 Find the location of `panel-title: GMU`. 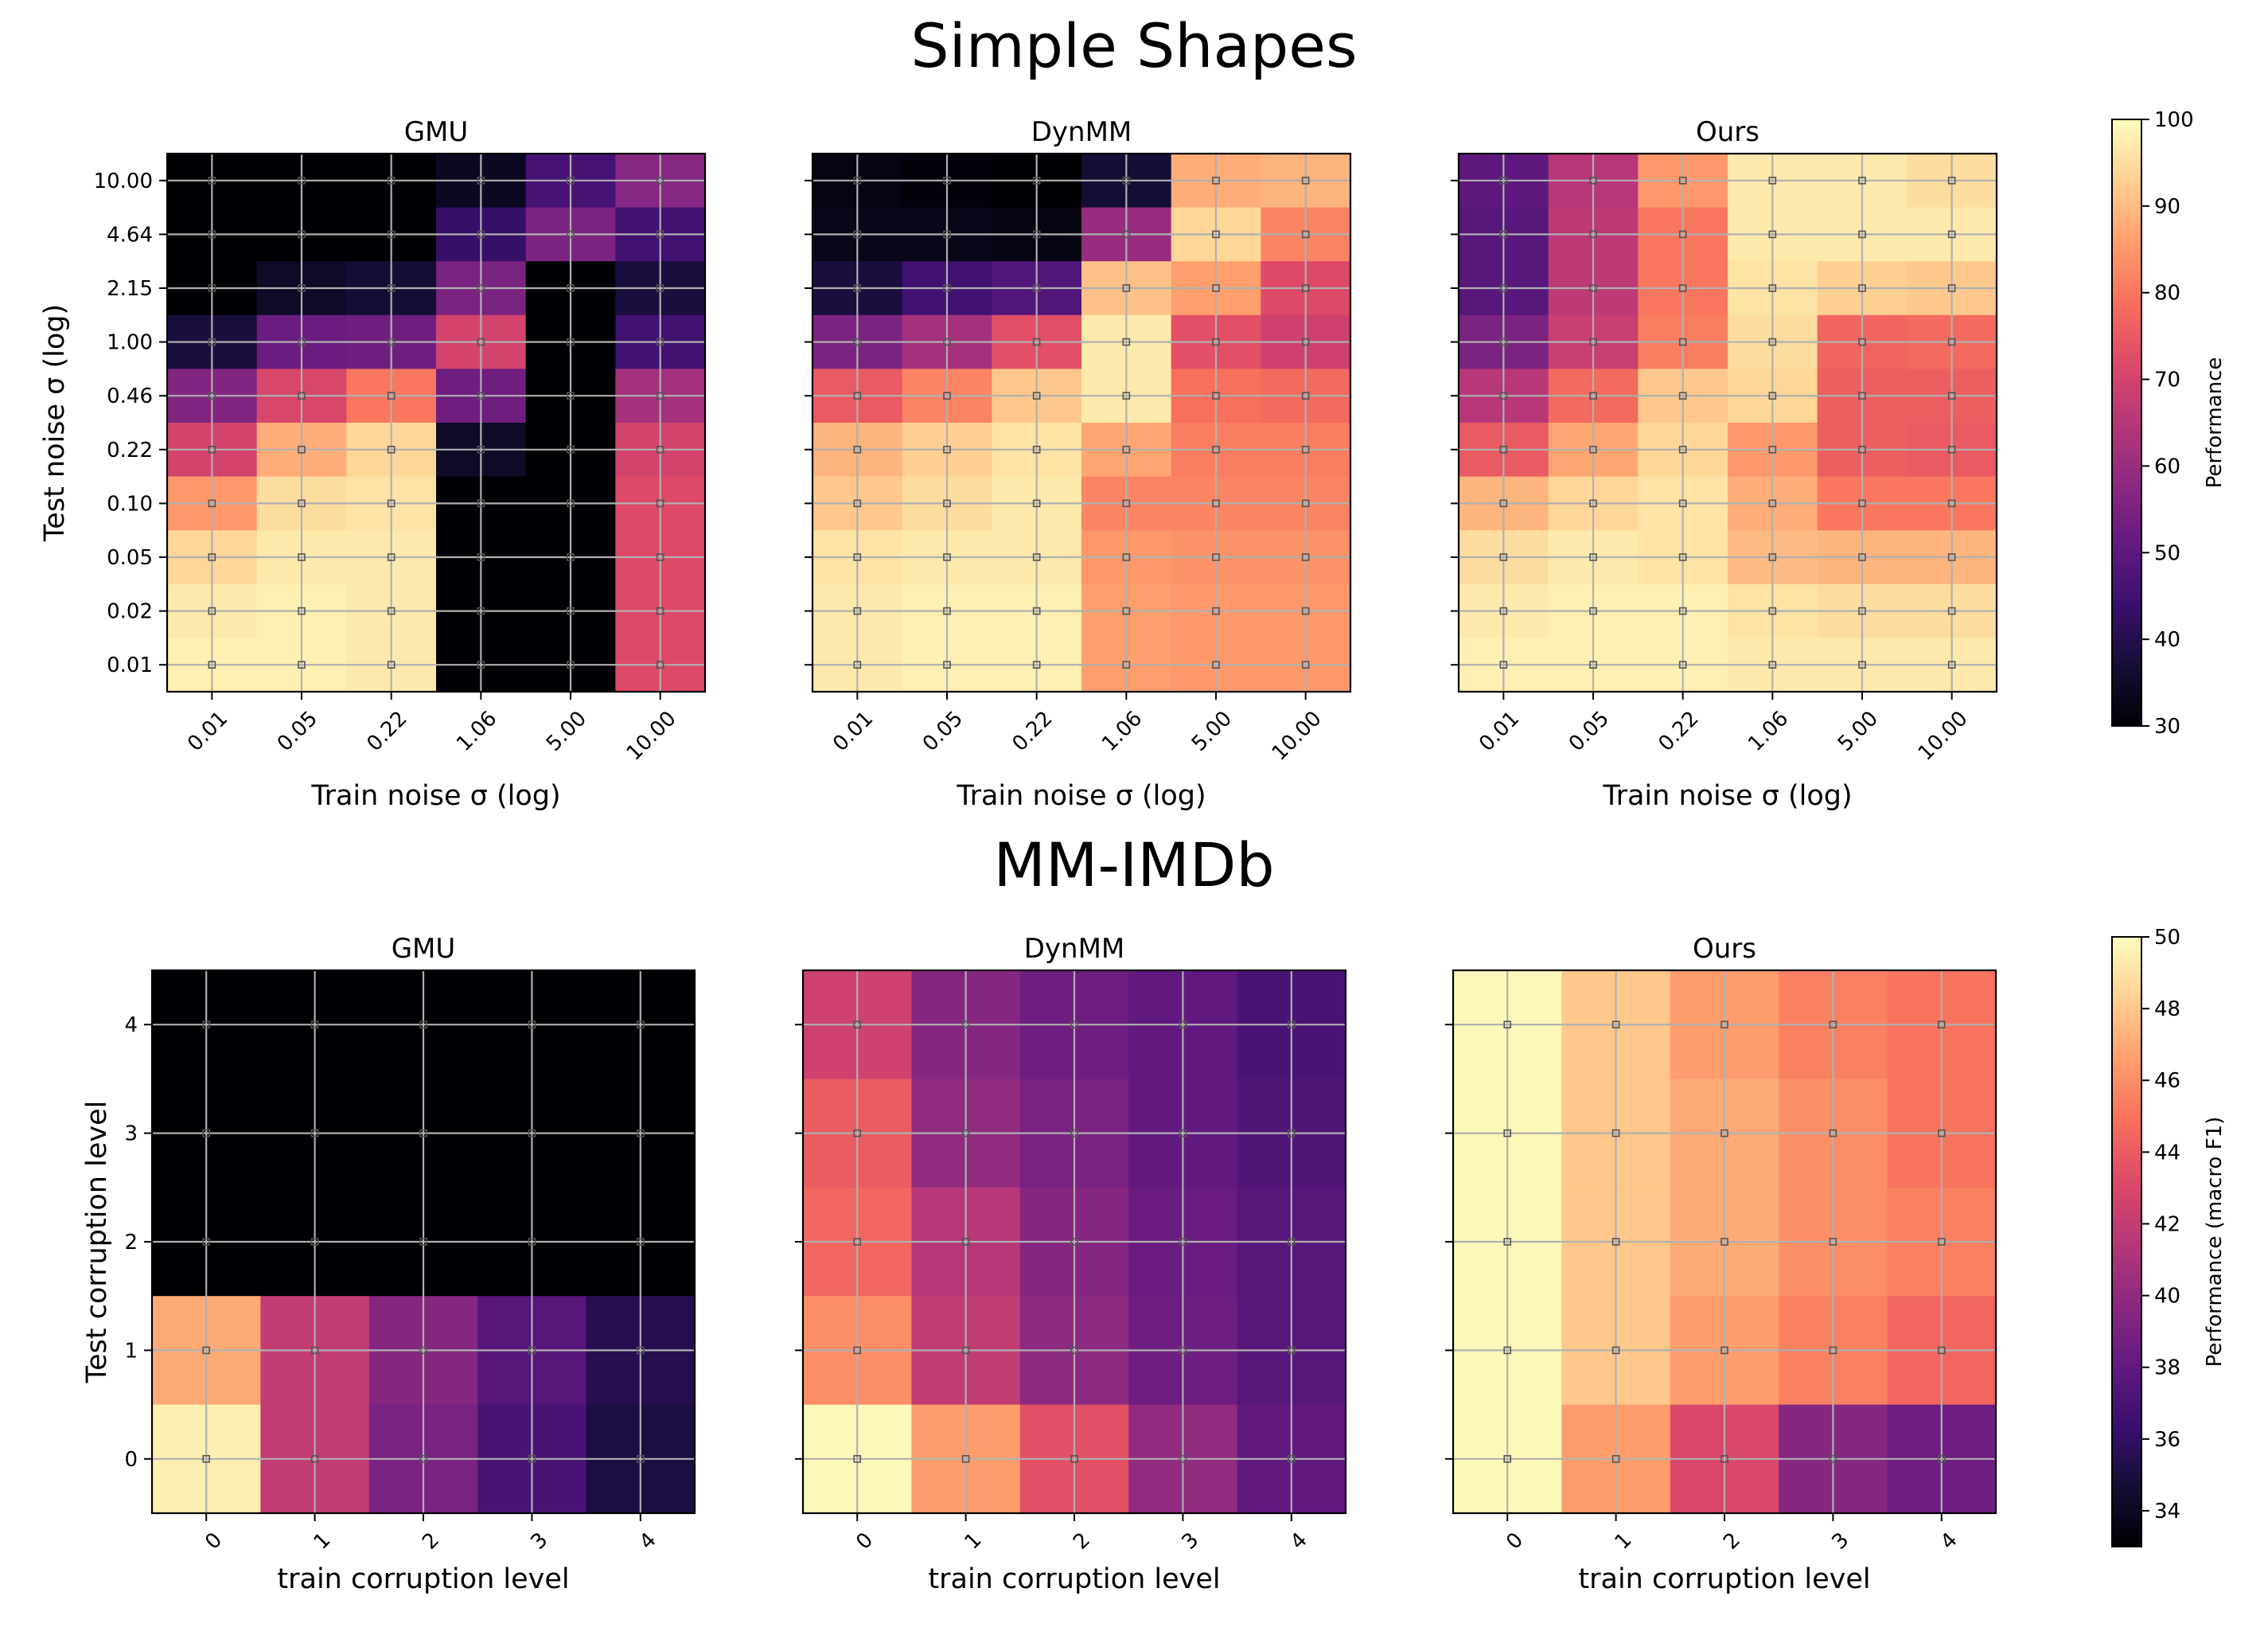

panel-title: GMU is located at coordinates (436, 132).